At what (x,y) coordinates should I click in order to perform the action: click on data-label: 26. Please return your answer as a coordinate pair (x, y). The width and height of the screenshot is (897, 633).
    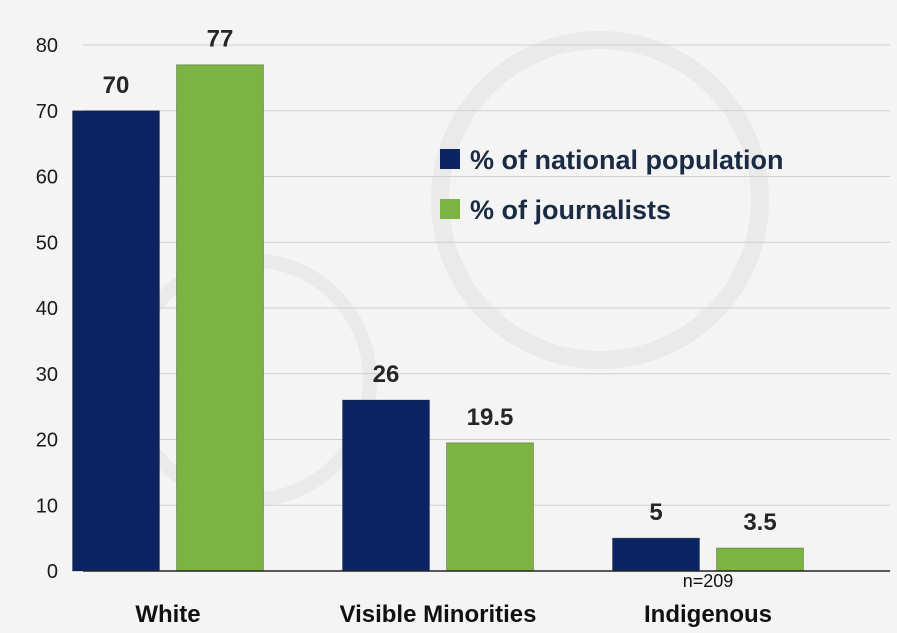
    Looking at the image, I should click on (386, 374).